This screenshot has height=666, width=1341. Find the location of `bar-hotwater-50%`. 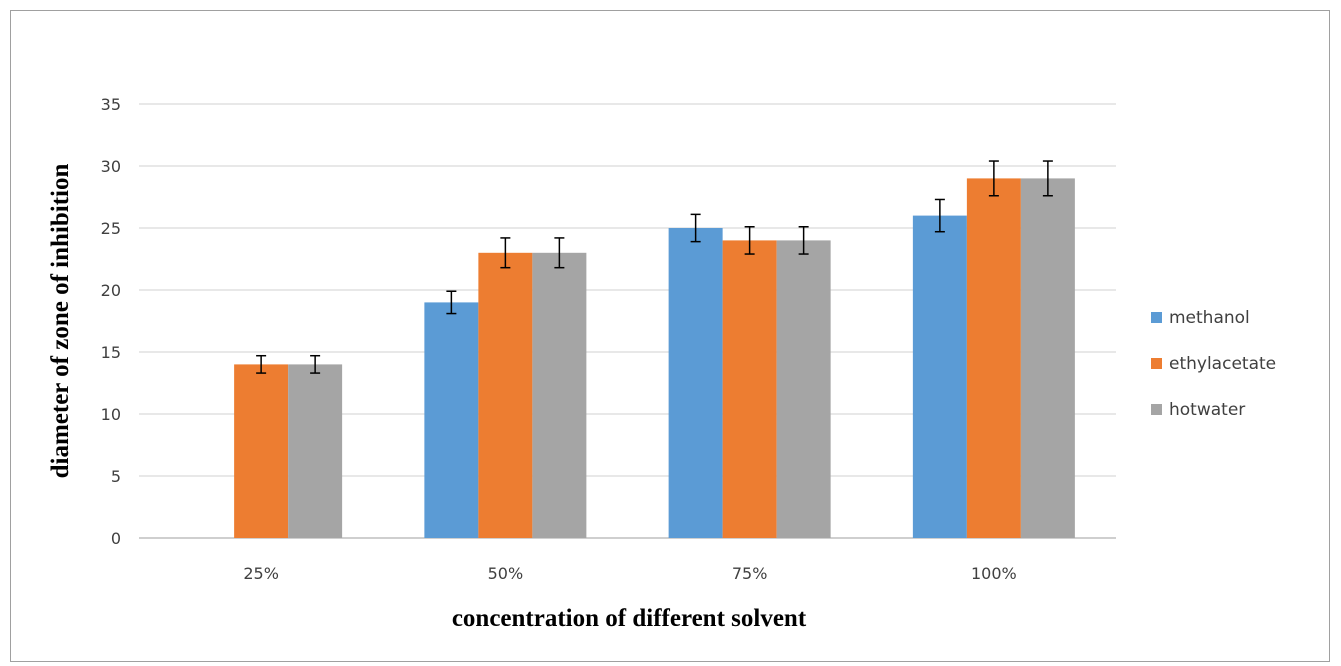

bar-hotwater-50% is located at coordinates (559, 395).